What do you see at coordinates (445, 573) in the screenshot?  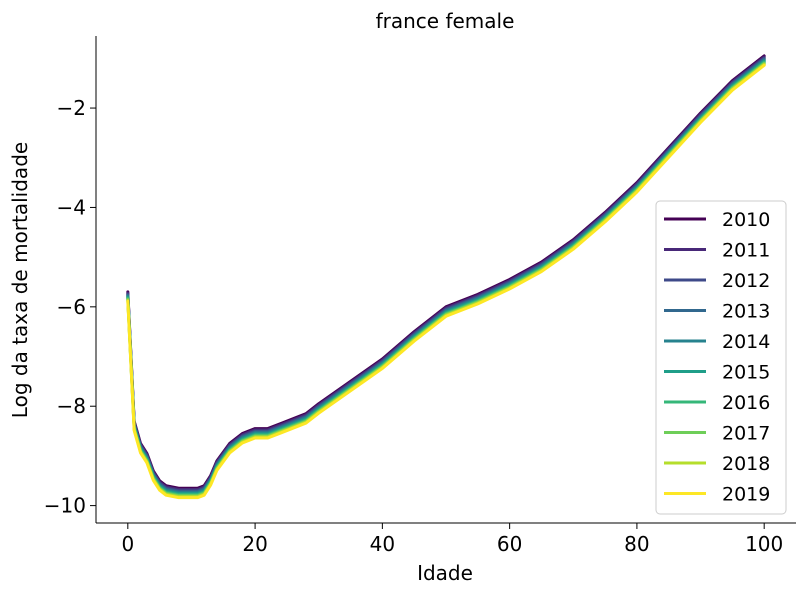 I see `x-axis-label: Idade` at bounding box center [445, 573].